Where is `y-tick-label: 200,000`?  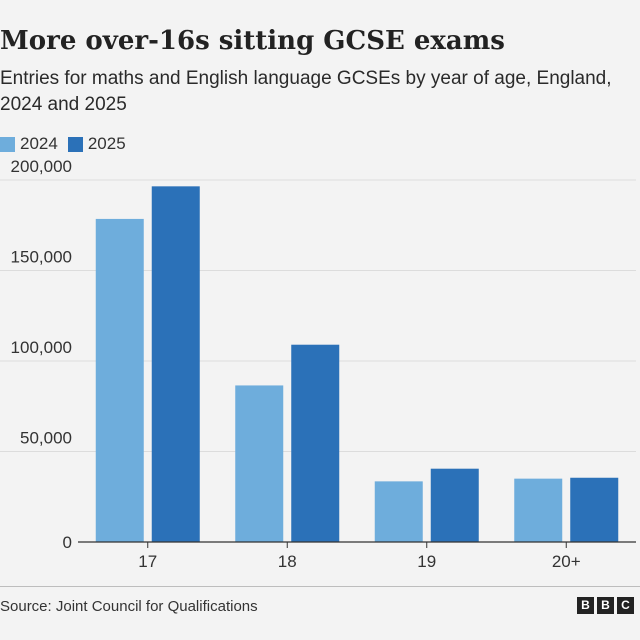
y-tick-label: 200,000 is located at coordinates (41, 166).